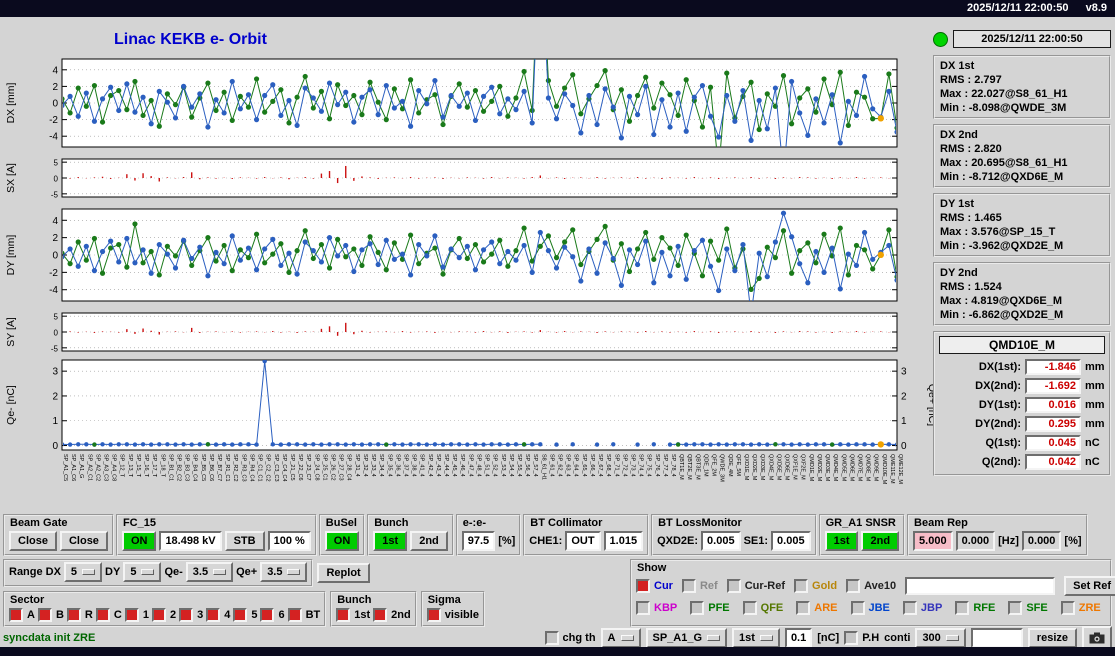 This screenshot has height=656, width=1115. I want to click on beam-rep-hz-set-field: 5.000, so click(933, 541).